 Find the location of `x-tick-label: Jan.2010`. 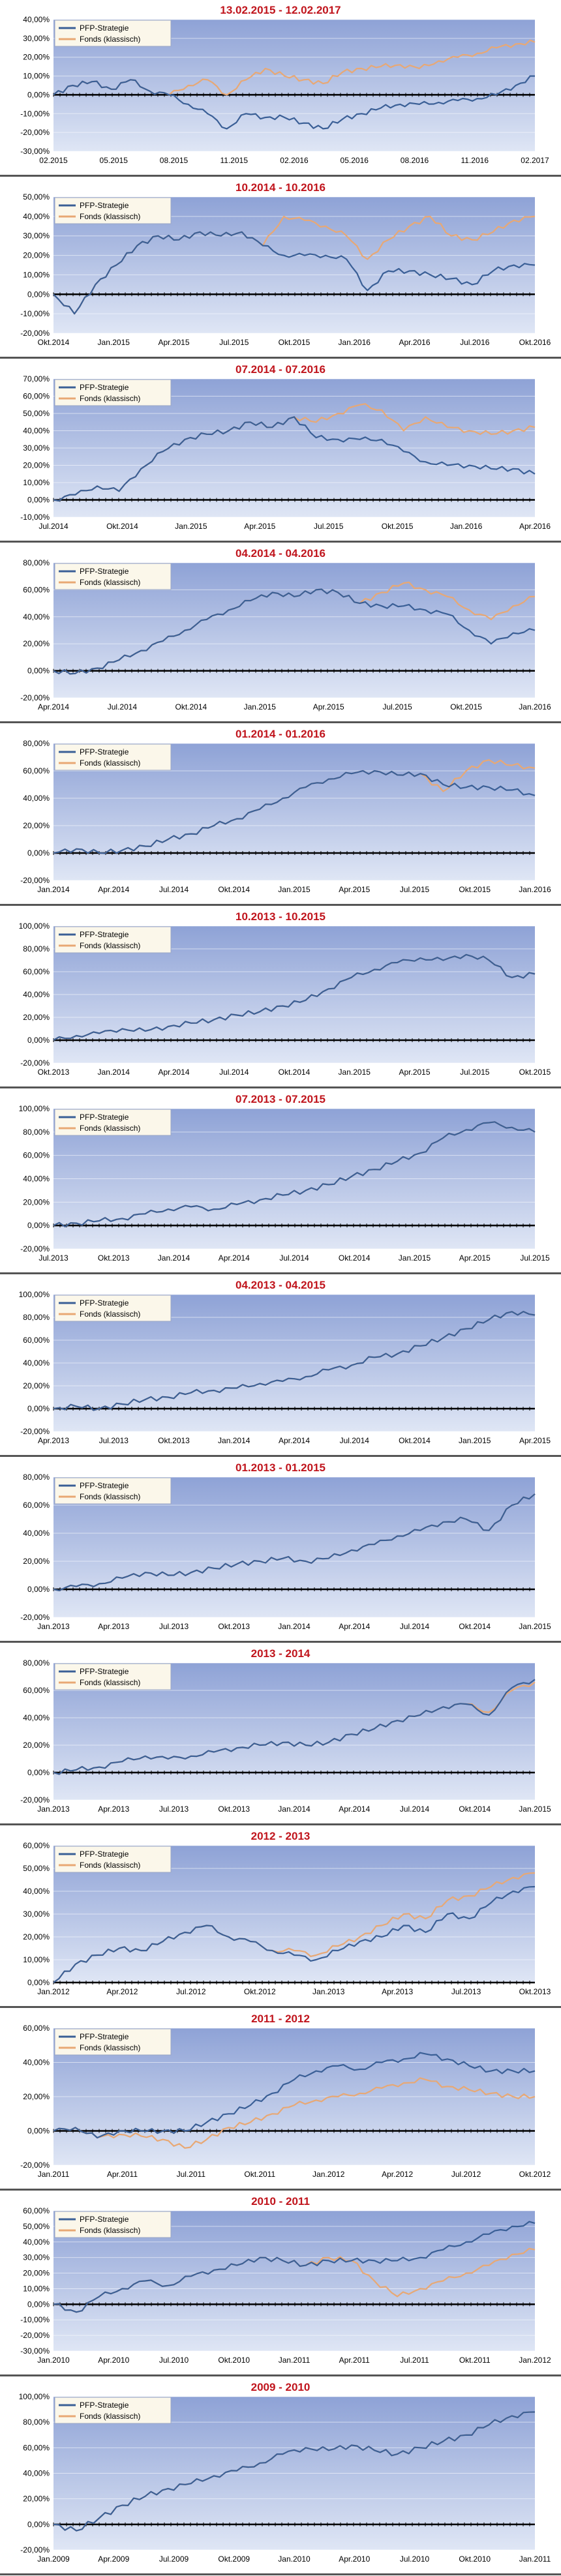

x-tick-label: Jan.2010 is located at coordinates (53, 2360).